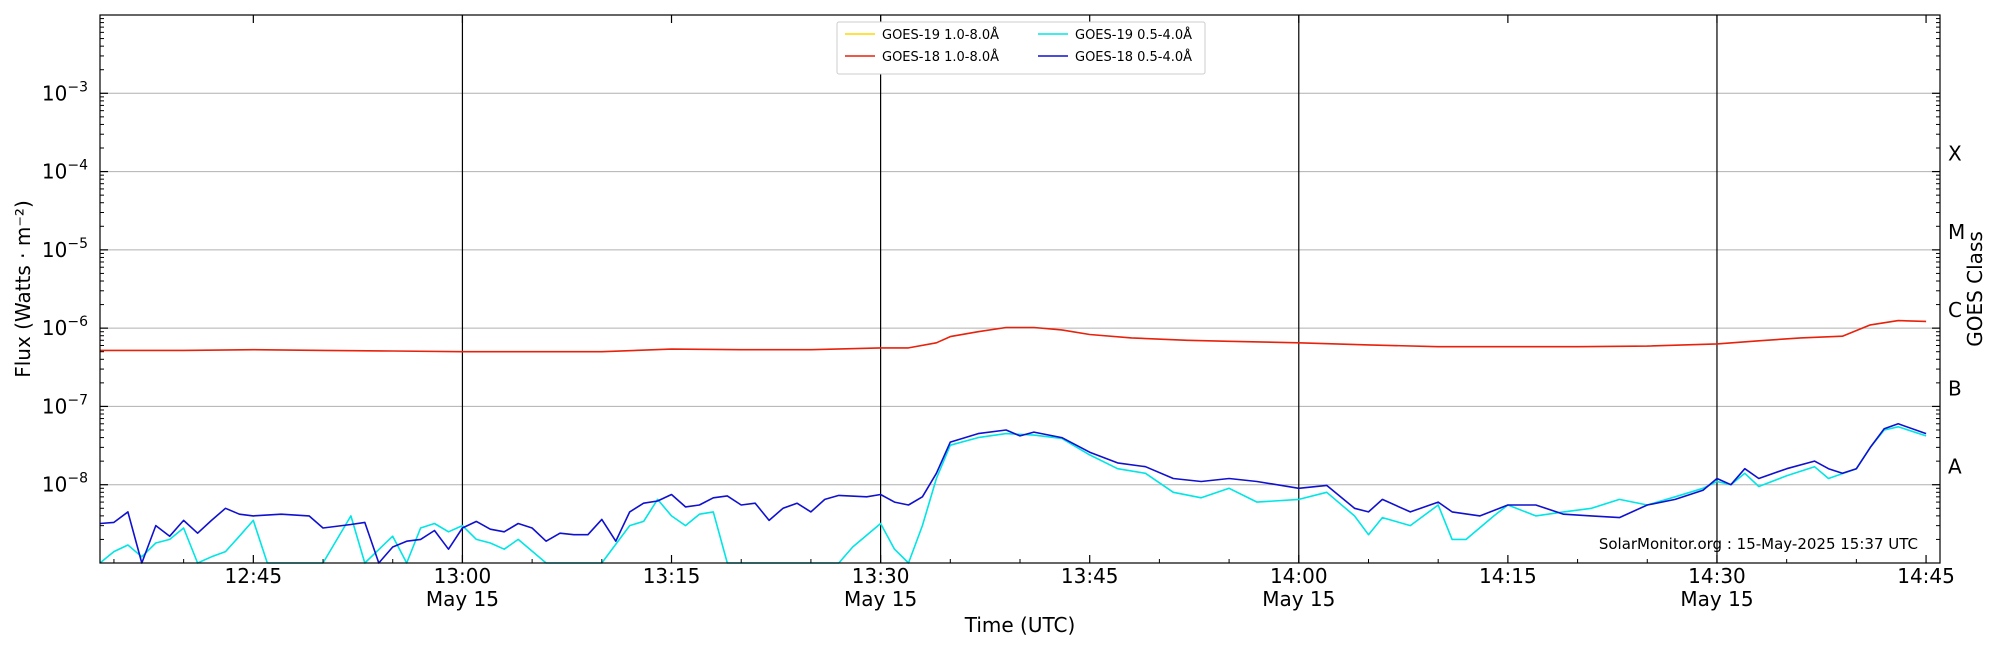 This screenshot has width=2000, height=650. I want to click on goes-class-labels: A B C M X, so click(1956, 310).